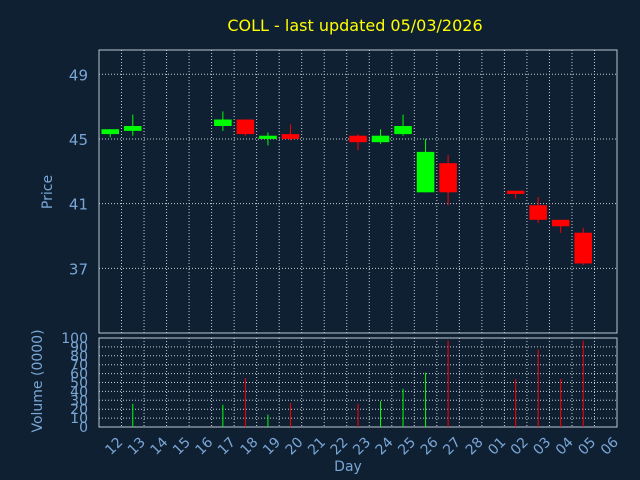 The height and width of the screenshot is (480, 640). What do you see at coordinates (79, 392) in the screenshot?
I see `volume-tick-label: 40` at bounding box center [79, 392].